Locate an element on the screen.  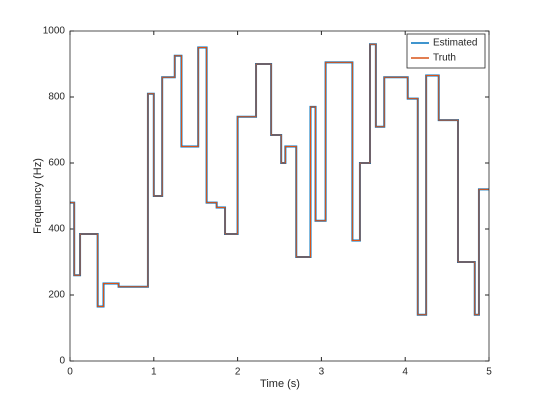
x-axis-label: Time (s) is located at coordinates (280, 384).